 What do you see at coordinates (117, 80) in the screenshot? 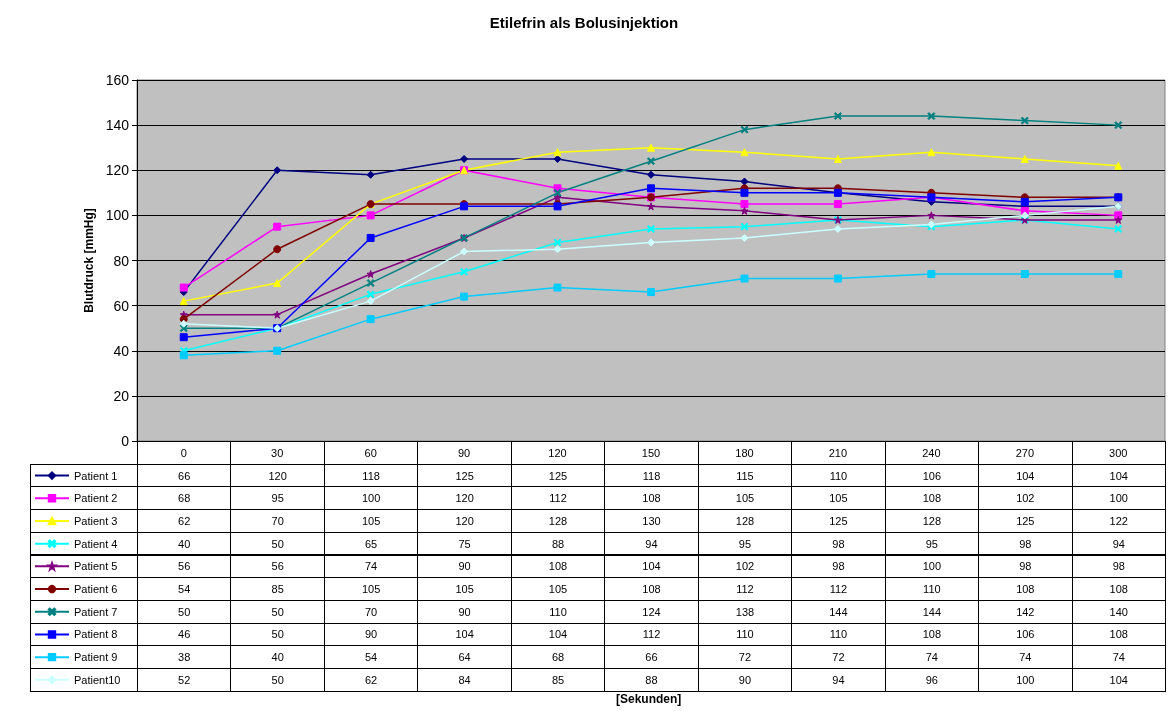
I see `y-tick-label: 160` at bounding box center [117, 80].